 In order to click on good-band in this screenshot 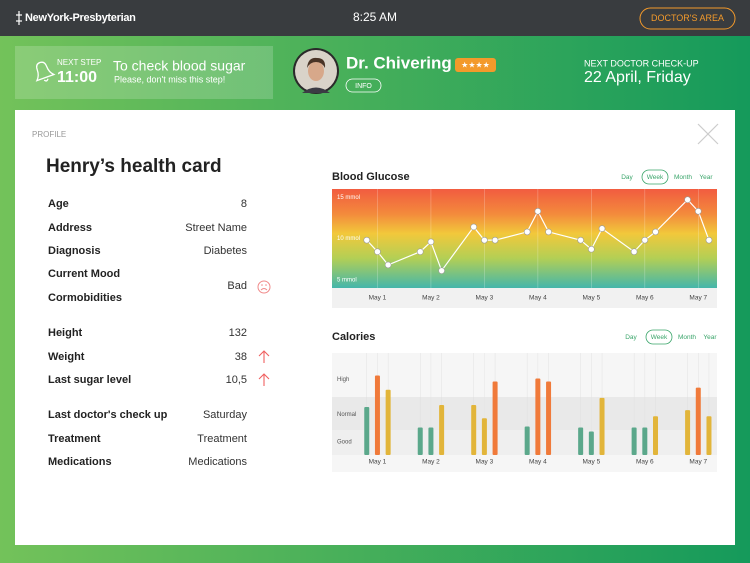, I will do `click(524, 442)`.